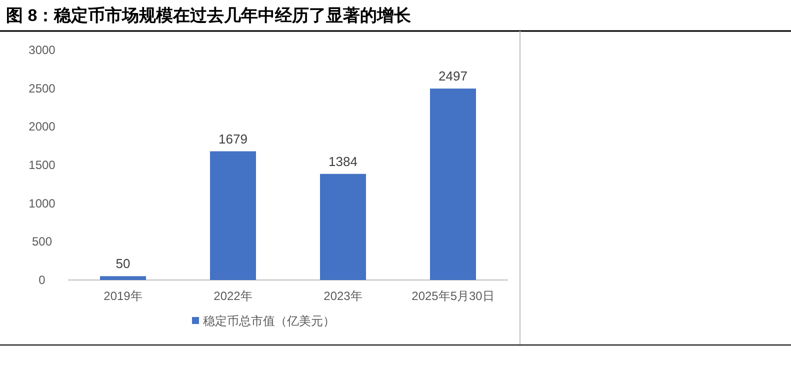 Image resolution: width=791 pixels, height=376 pixels. Describe the element at coordinates (123, 264) in the screenshot. I see `data-label: 50` at that location.